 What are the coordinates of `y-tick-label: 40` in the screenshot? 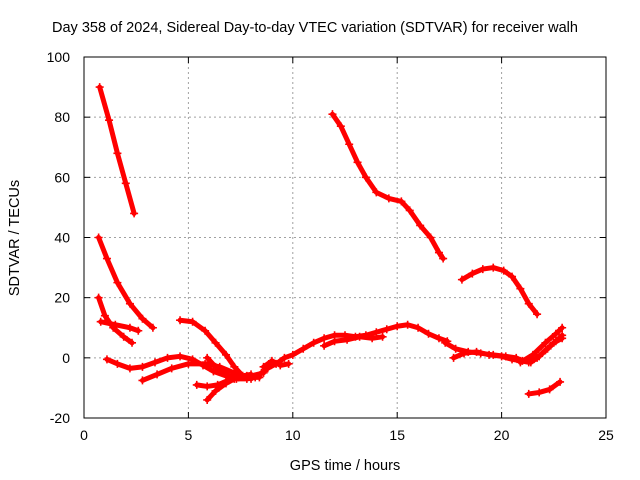 It's located at (62, 238).